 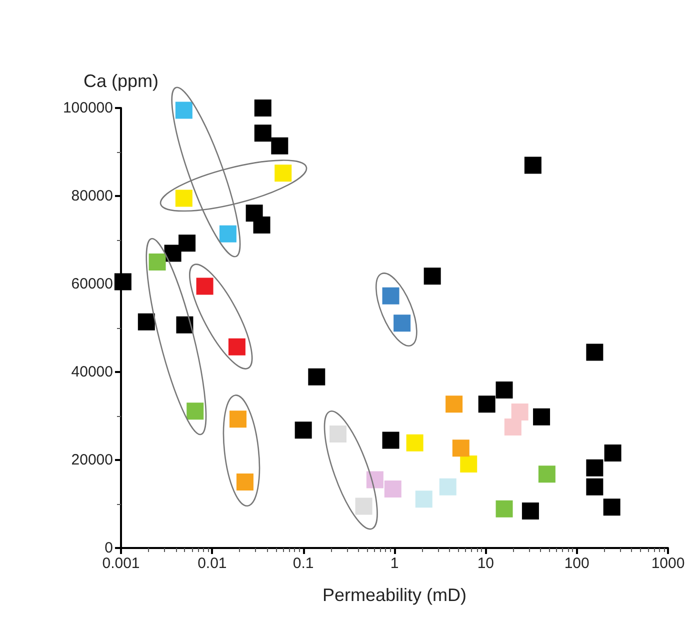 What do you see at coordinates (87, 108) in the screenshot?
I see `y-tick-label: 100000` at bounding box center [87, 108].